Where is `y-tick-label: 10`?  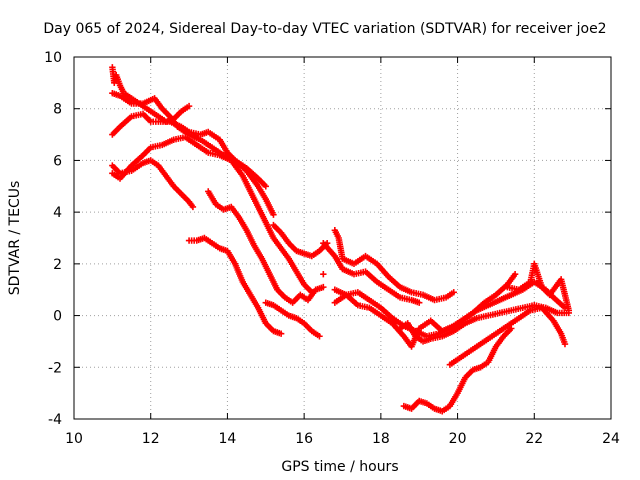
y-tick-label: 10 is located at coordinates (53, 58).